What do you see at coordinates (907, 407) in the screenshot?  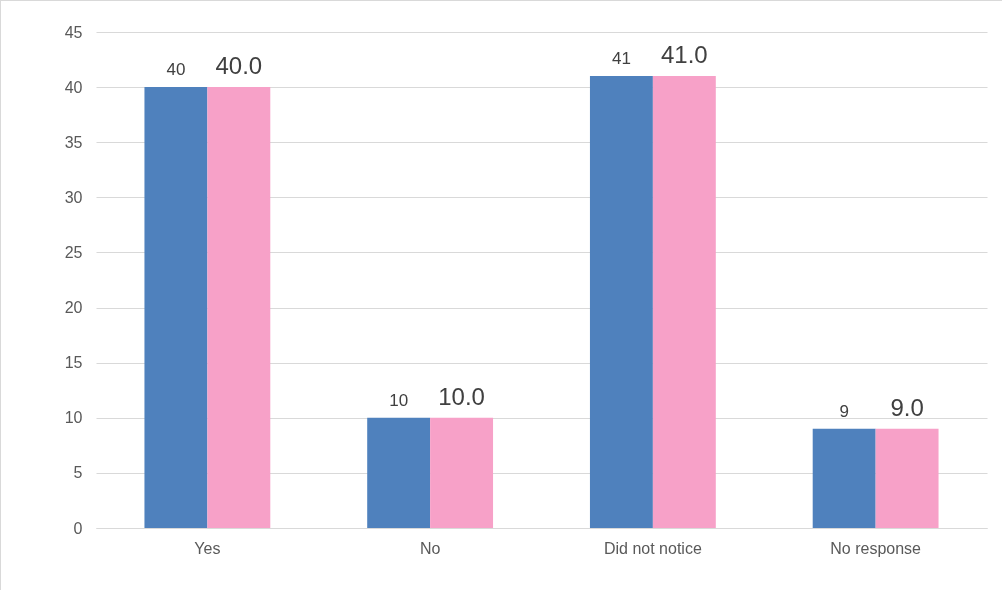 I see `data-label: 9.0` at bounding box center [907, 407].